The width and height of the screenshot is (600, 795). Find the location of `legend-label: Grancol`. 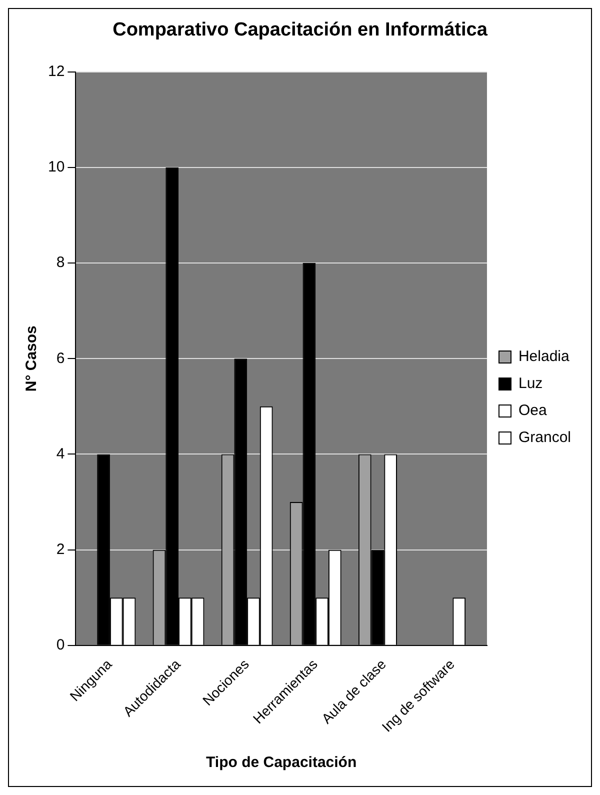

legend-label: Grancol is located at coordinates (545, 437).